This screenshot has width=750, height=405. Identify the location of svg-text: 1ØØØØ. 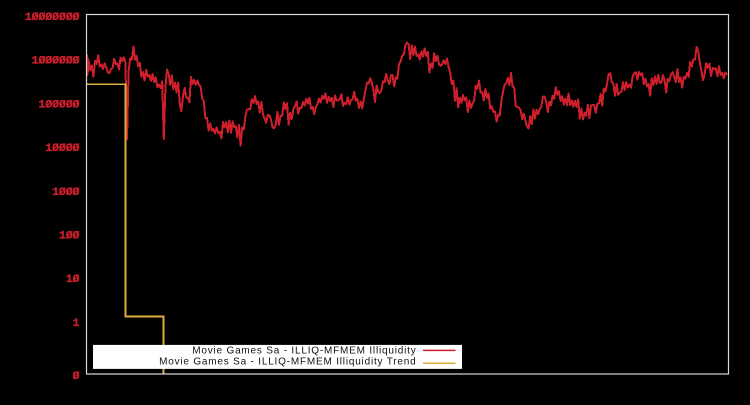
(62, 149).